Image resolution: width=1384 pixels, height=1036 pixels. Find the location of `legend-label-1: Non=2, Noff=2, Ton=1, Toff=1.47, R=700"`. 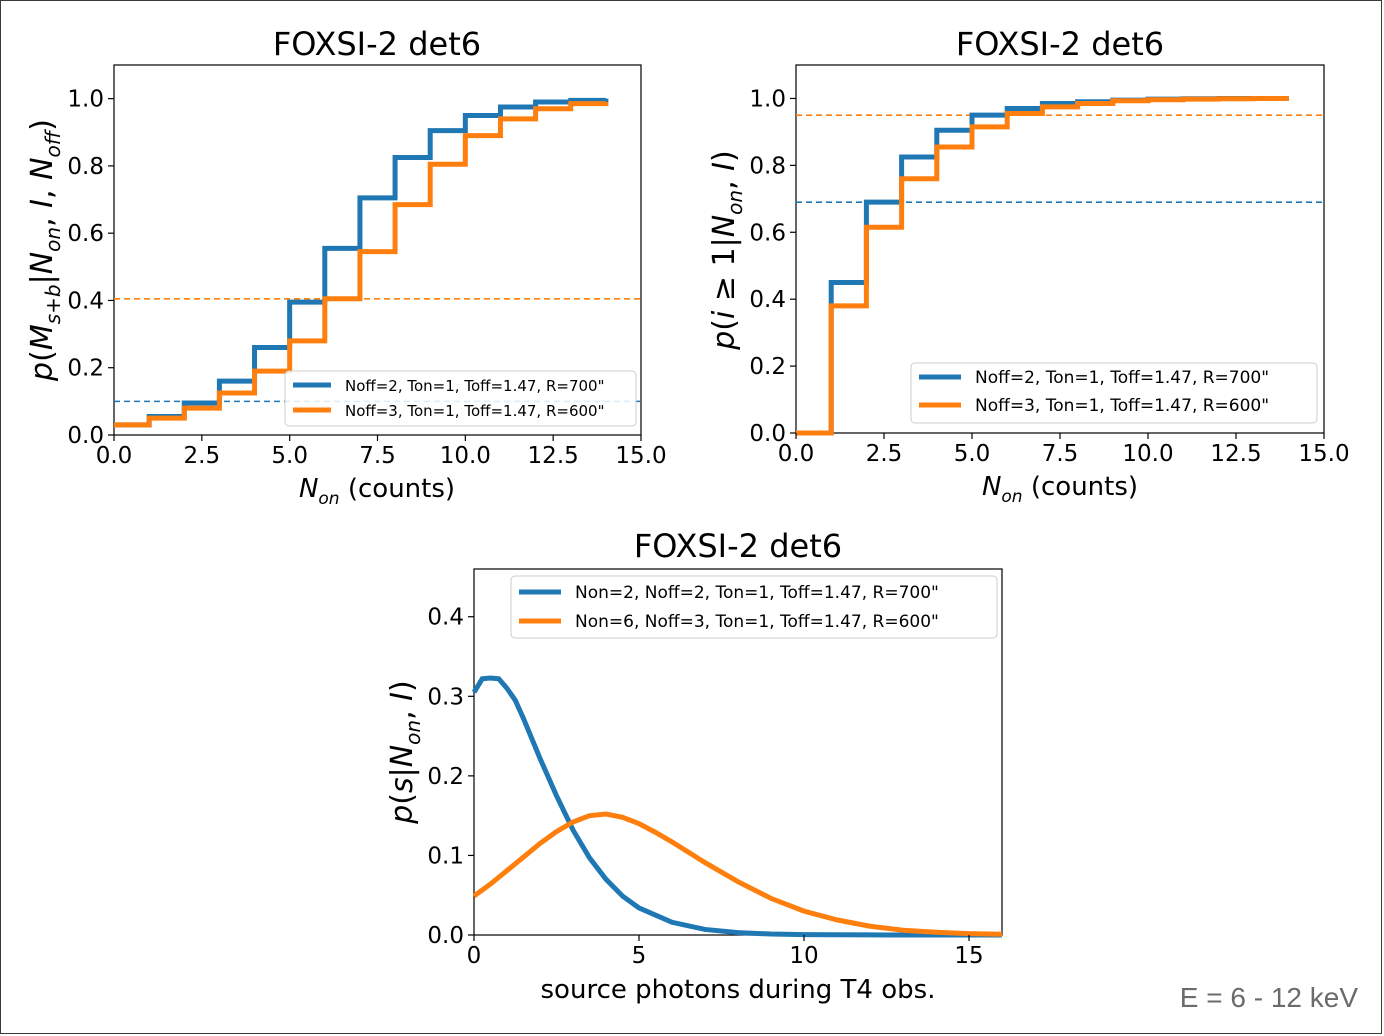

legend-label-1: Non=2, Noff=2, Ton=1, Toff=1.47, R=700" is located at coordinates (757, 593).